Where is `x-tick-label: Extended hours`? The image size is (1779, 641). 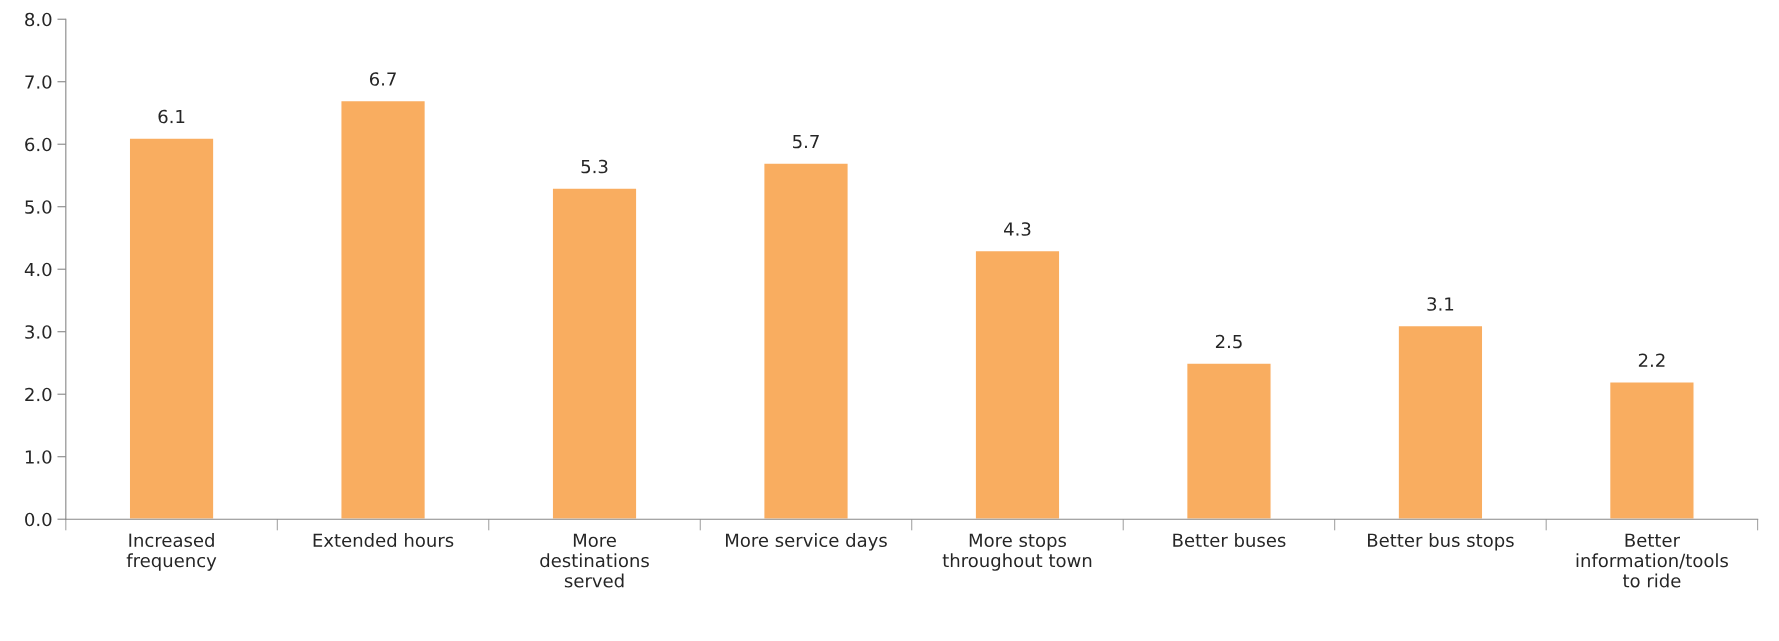 x-tick-label: Extended hours is located at coordinates (383, 540).